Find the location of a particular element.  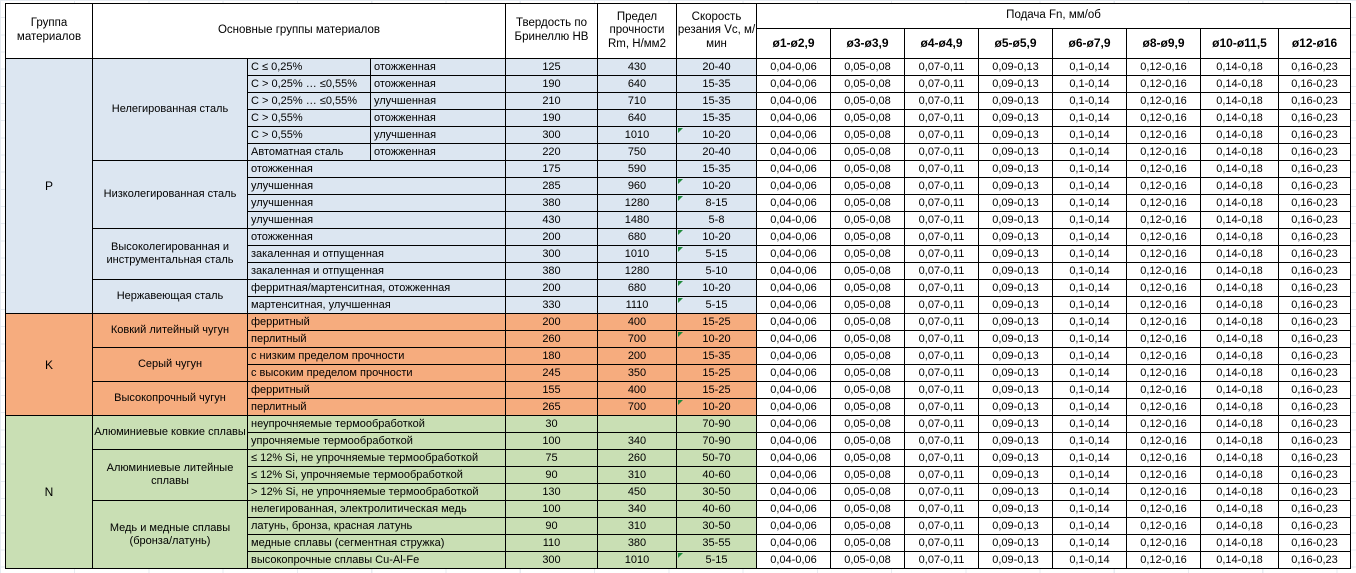

header-feed-range-6: ø8-ø9,9 is located at coordinates (1163, 43).